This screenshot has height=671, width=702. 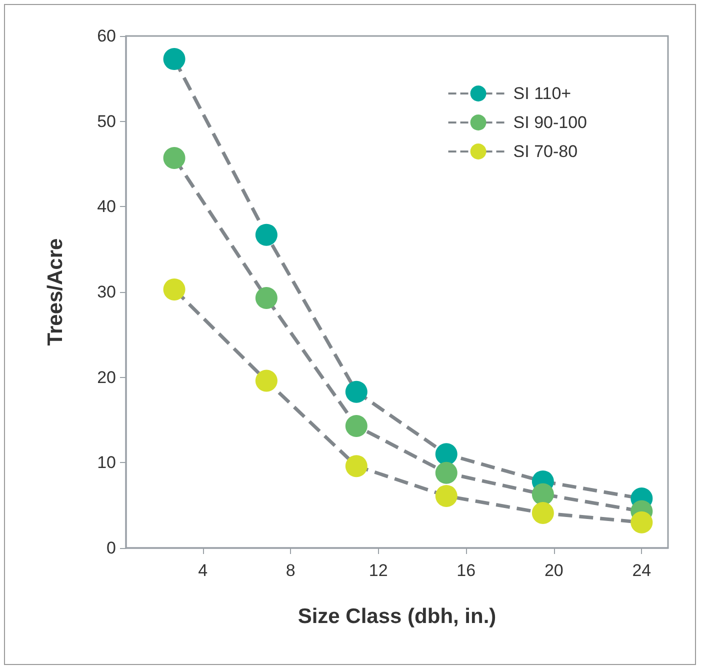 I want to click on legend-label: SI 70-80, so click(x=545, y=151).